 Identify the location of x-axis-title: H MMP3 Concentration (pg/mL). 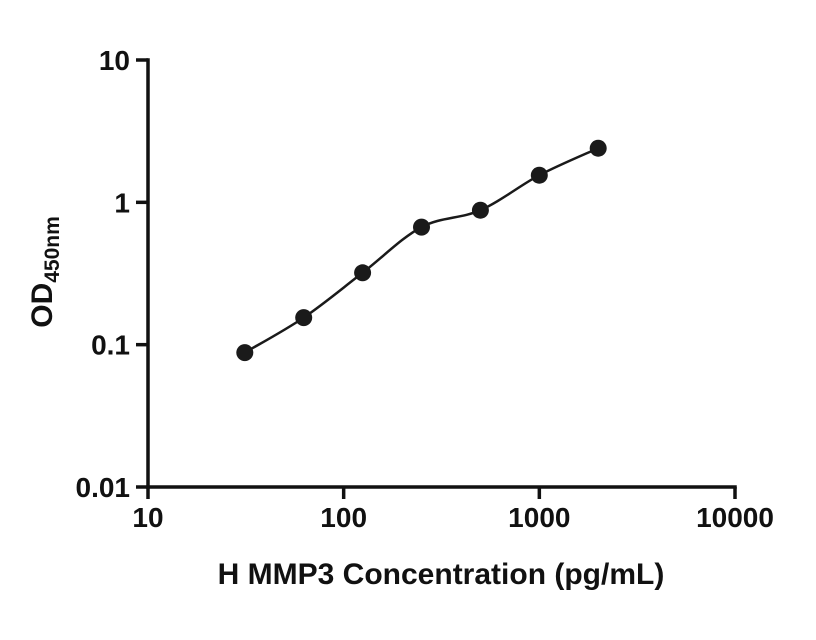
(441, 574).